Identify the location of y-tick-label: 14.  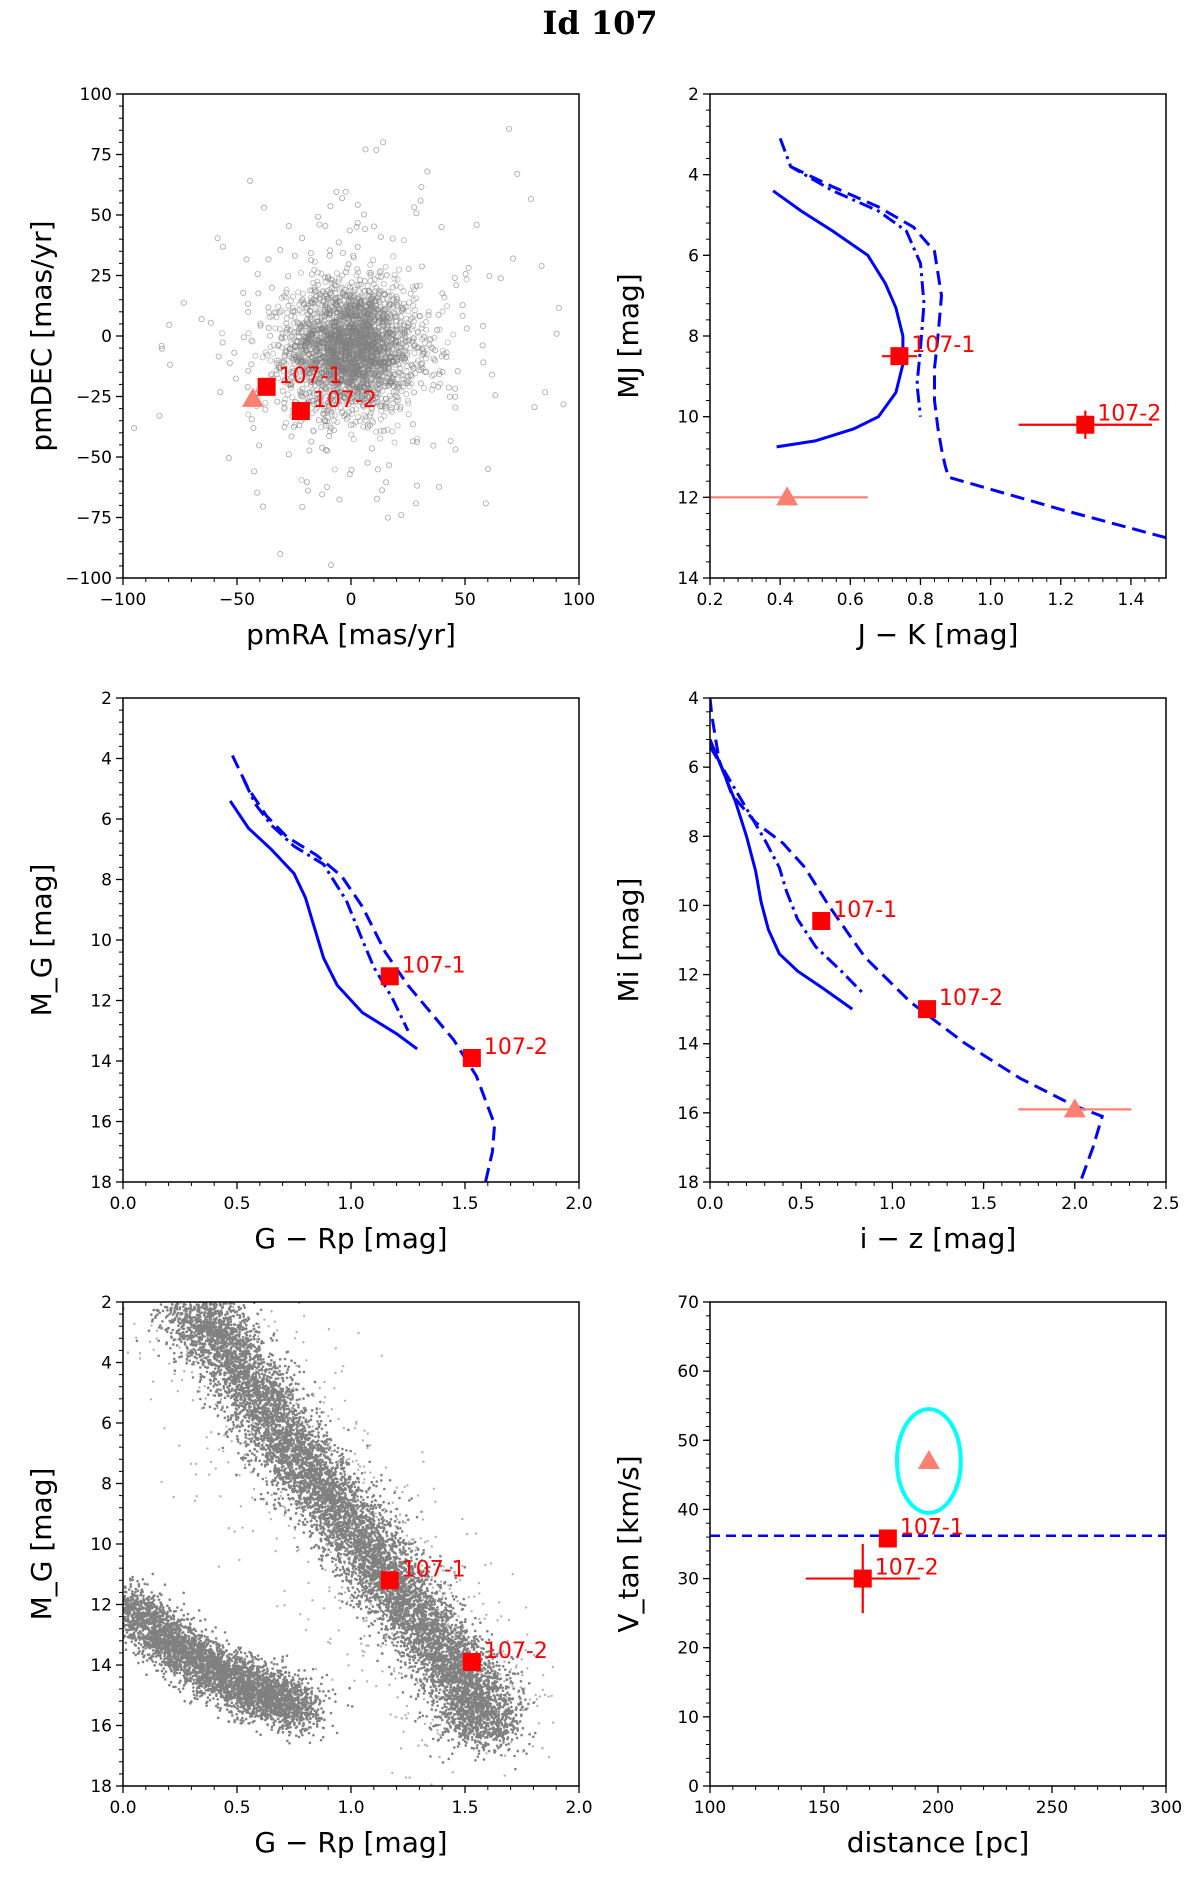
(688, 579).